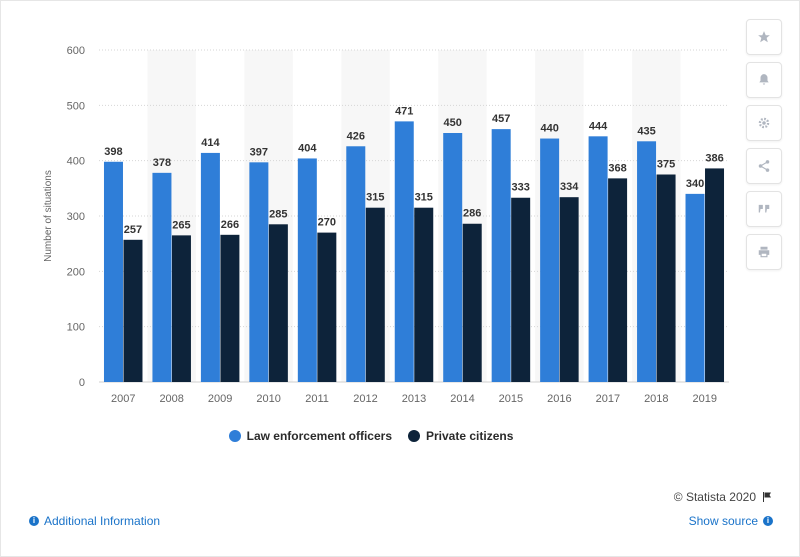  What do you see at coordinates (598, 126) in the screenshot?
I see `data-label: 444` at bounding box center [598, 126].